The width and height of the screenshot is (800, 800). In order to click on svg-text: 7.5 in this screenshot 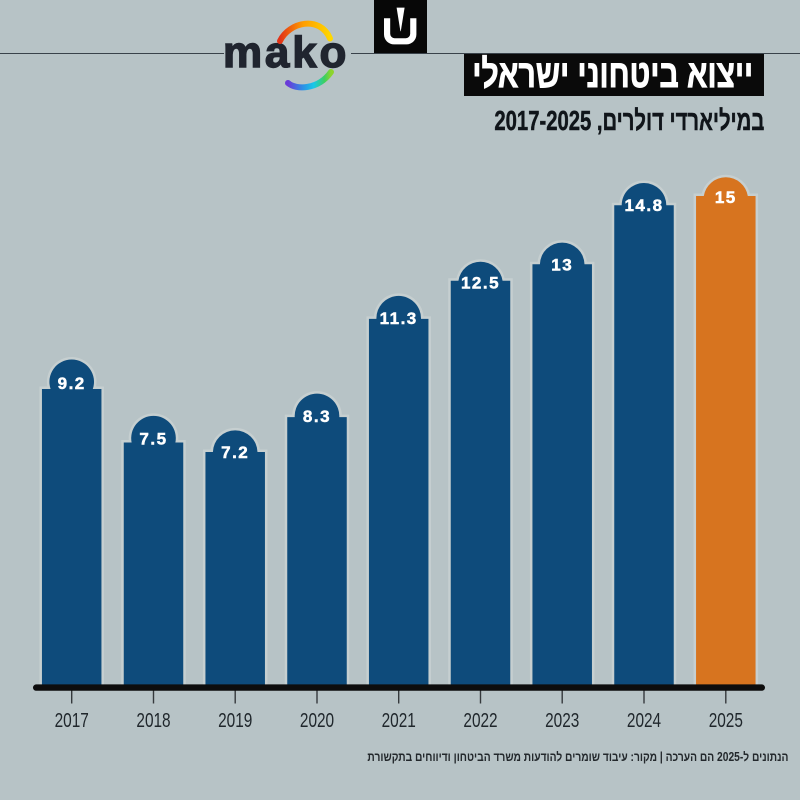, I will do `click(153, 439)`.